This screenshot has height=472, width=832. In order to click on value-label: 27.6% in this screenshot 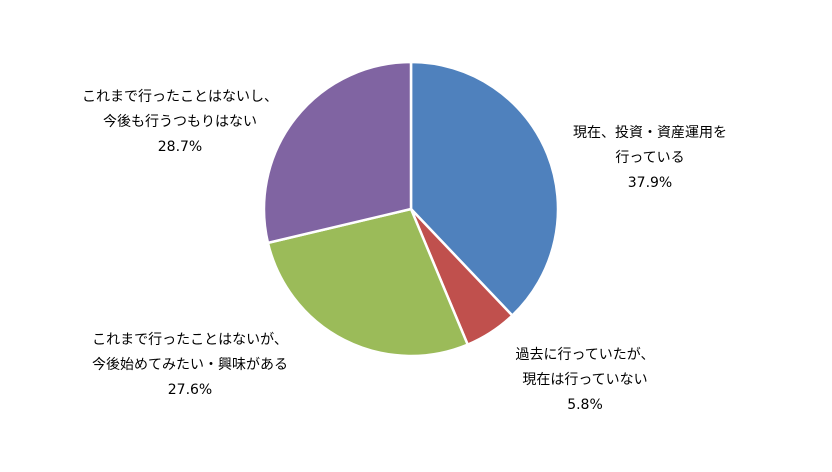, I will do `click(190, 390)`.